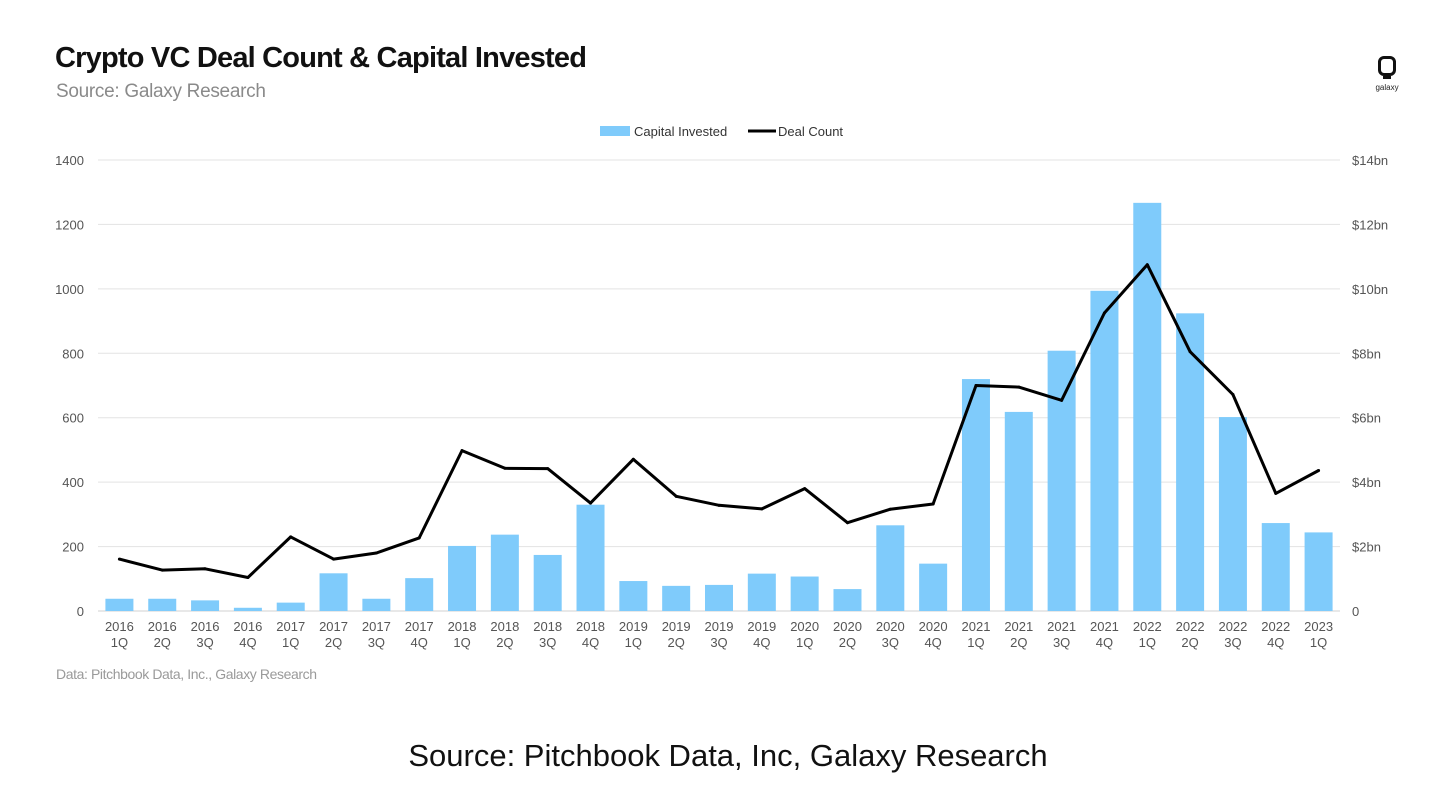  Describe the element at coordinates (1366, 418) in the screenshot. I see `right-axis-tick-label: $6bn` at that location.